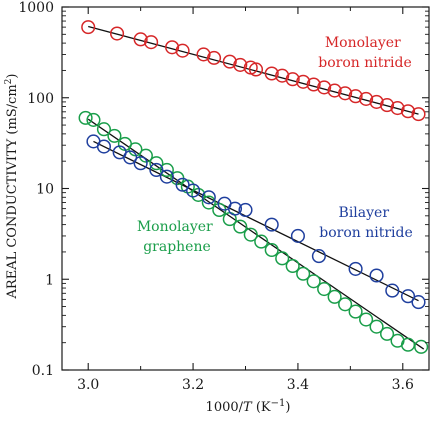  What do you see at coordinates (9, 82) in the screenshot?
I see `y-axis-title-sup: 2` at bounding box center [9, 82].